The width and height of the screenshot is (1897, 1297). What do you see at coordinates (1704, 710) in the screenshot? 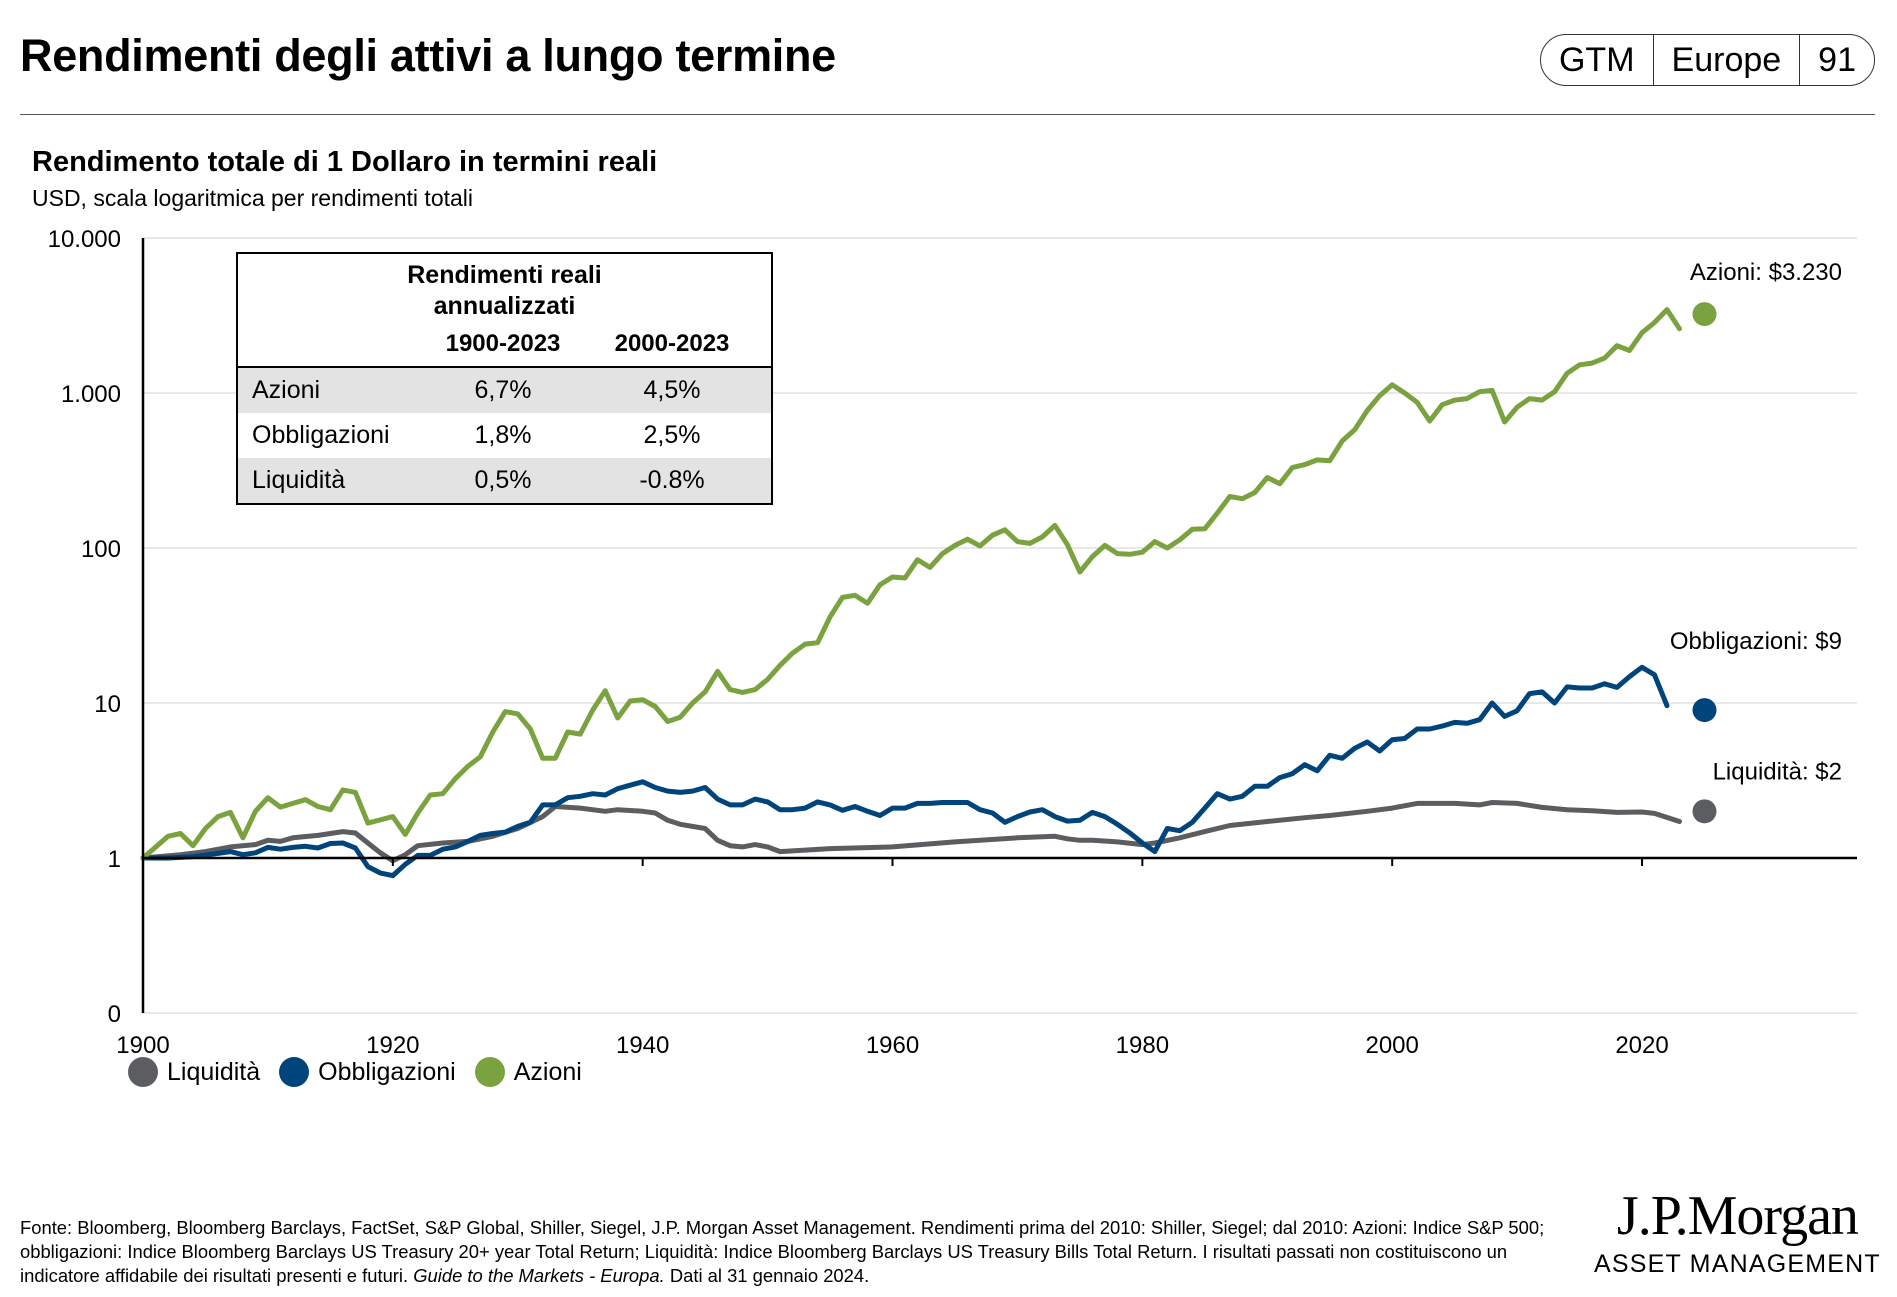
I see `obbligazioni-end-dot` at bounding box center [1704, 710].